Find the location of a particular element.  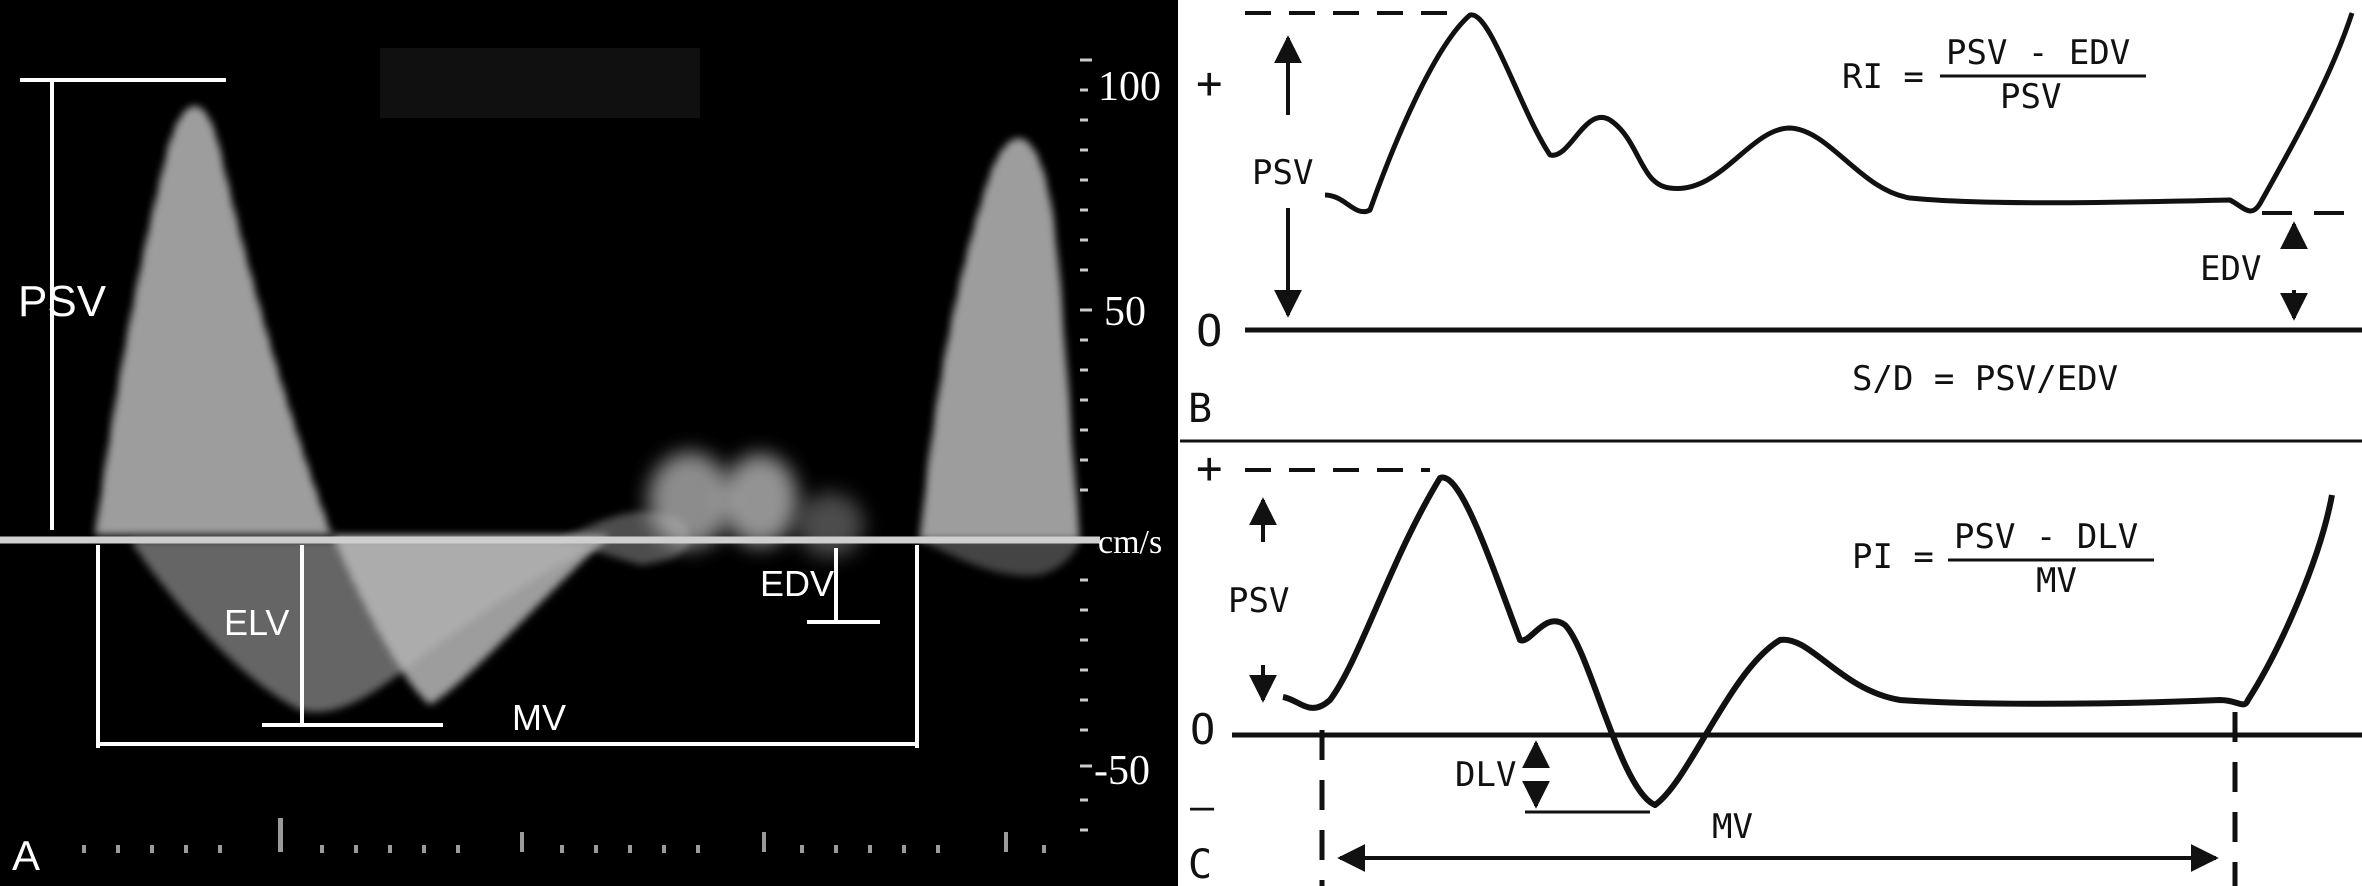

plus-sign-c: + is located at coordinates (1209, 468).